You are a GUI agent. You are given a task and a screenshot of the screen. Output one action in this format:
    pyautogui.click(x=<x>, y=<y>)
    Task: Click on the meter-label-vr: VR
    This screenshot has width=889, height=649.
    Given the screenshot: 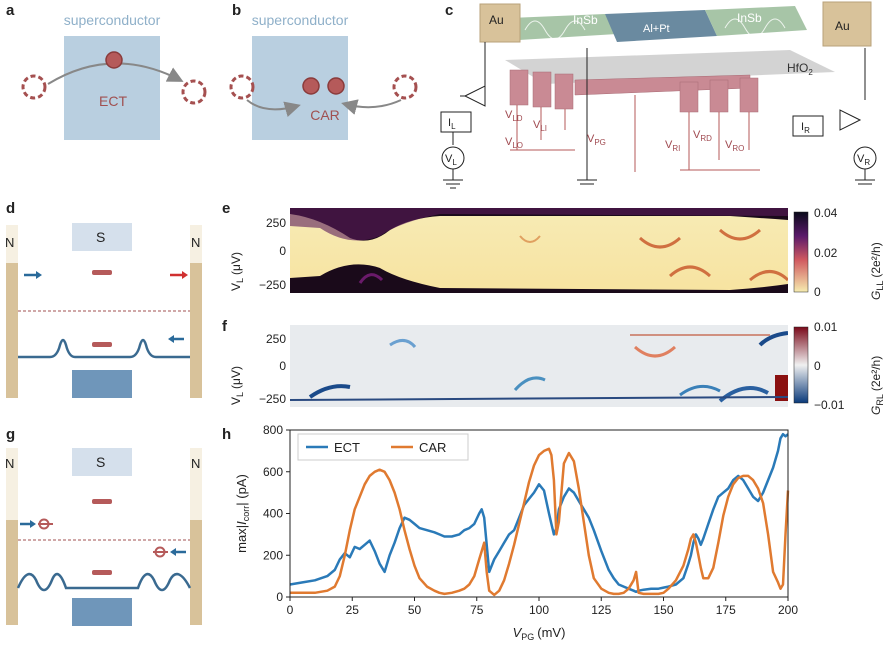 What is the action you would take?
    pyautogui.click(x=863, y=160)
    